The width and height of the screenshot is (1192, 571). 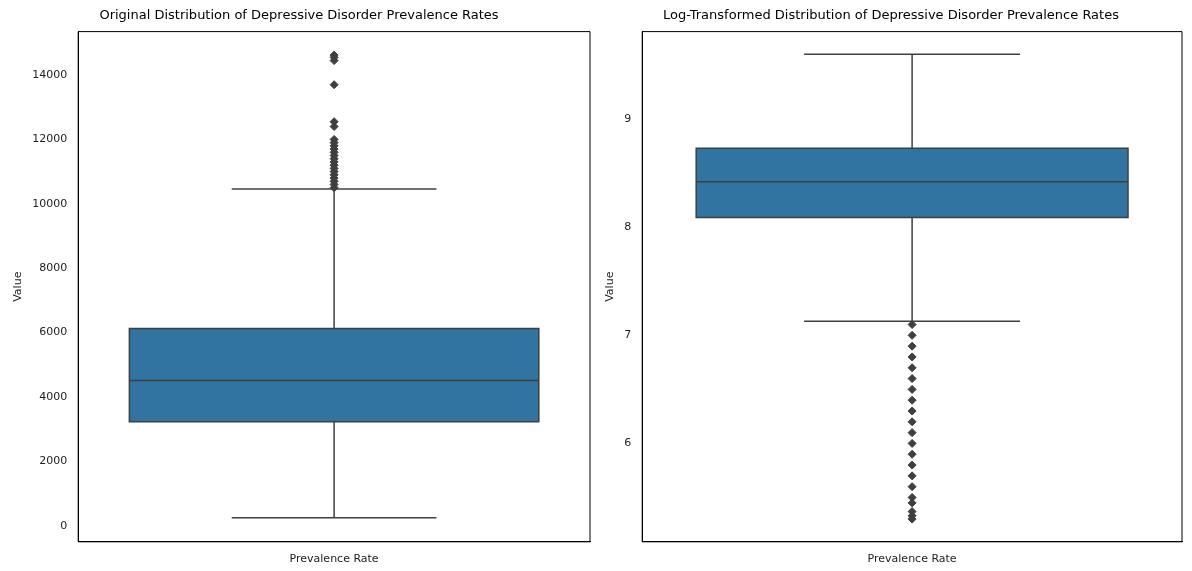 What do you see at coordinates (53, 396) in the screenshot?
I see `y-tick-label: 4000` at bounding box center [53, 396].